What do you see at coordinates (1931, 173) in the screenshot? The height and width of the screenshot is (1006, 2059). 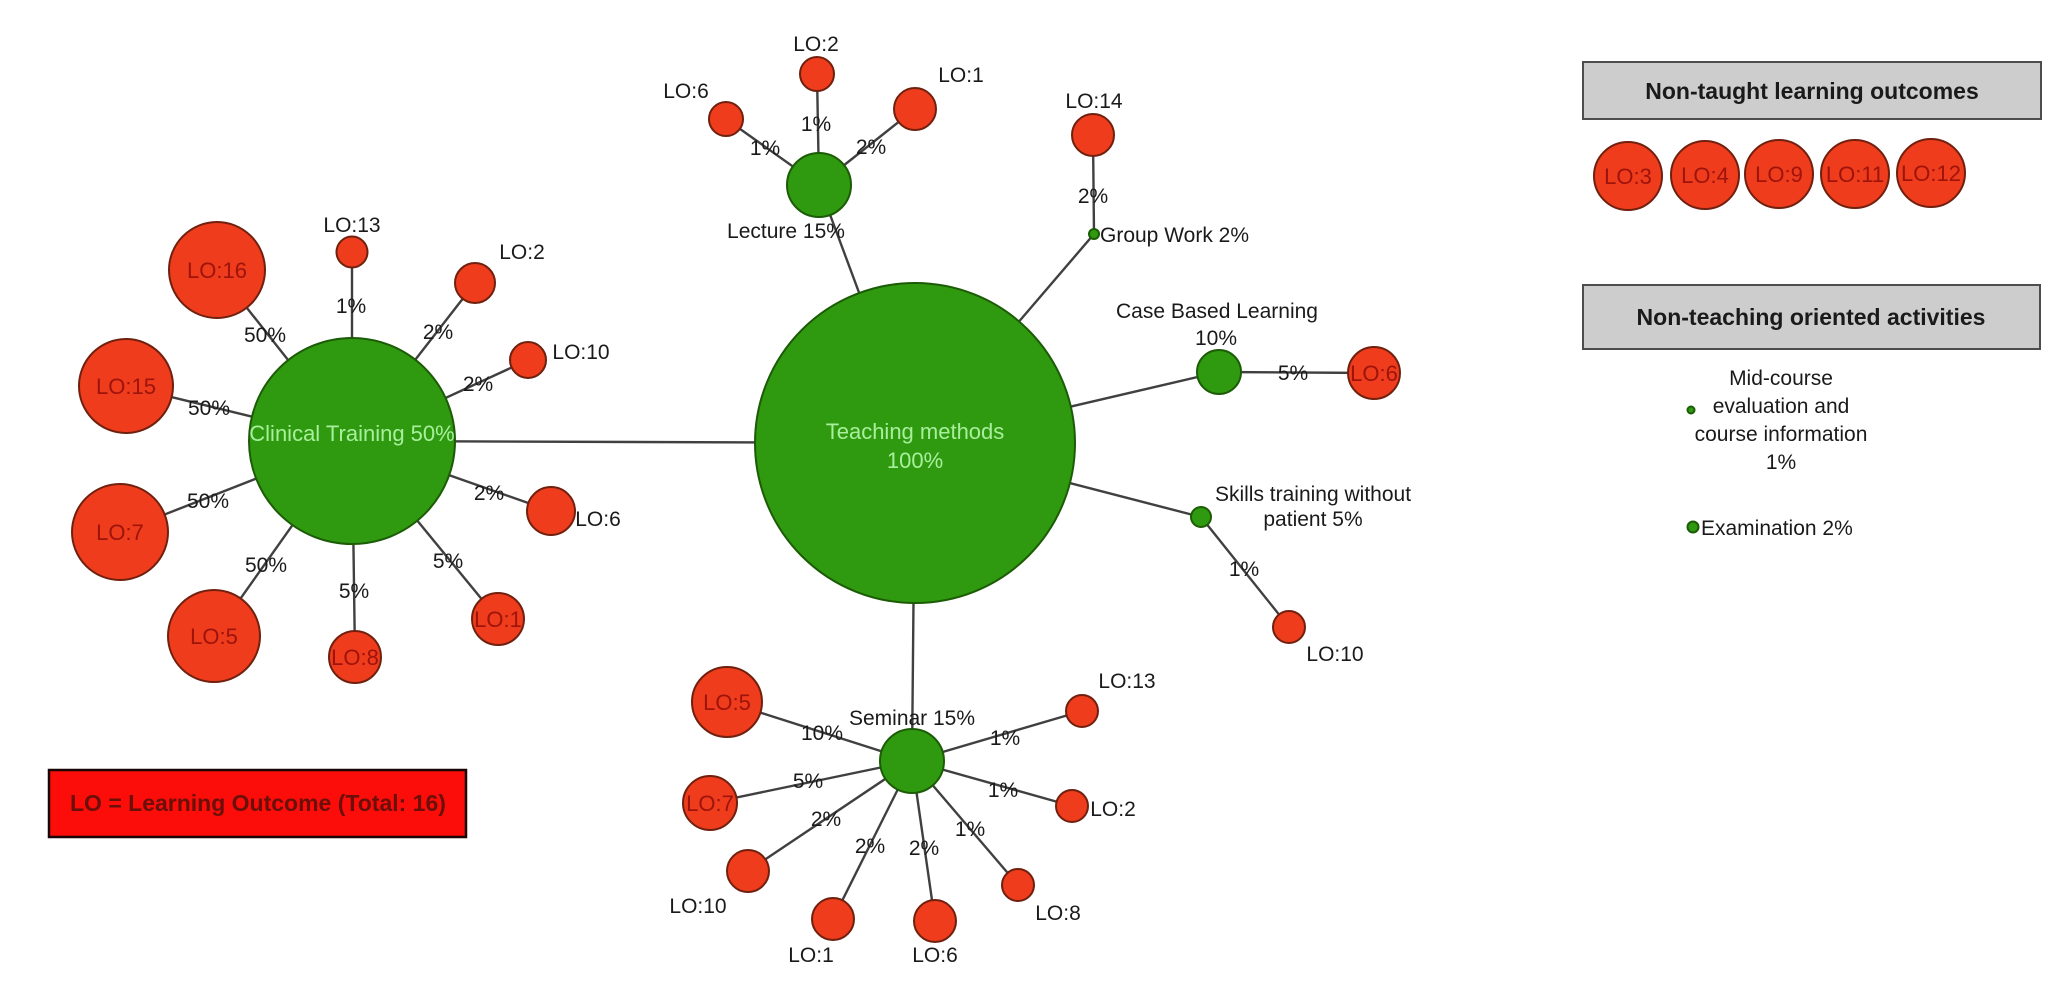 I see `svg-text: LO:12` at bounding box center [1931, 173].